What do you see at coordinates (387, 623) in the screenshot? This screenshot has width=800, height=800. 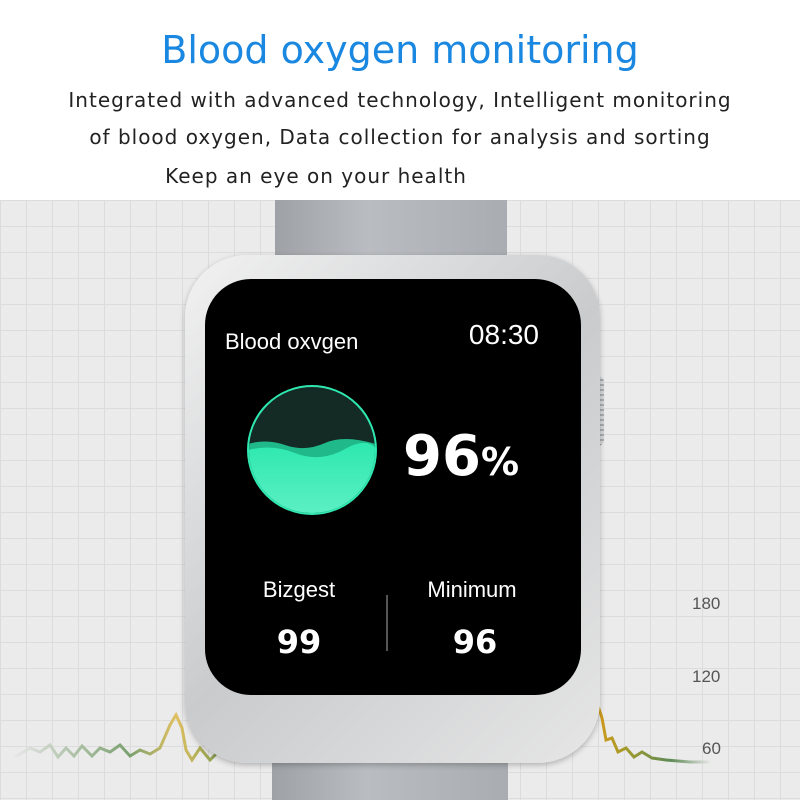 I see `divider` at bounding box center [387, 623].